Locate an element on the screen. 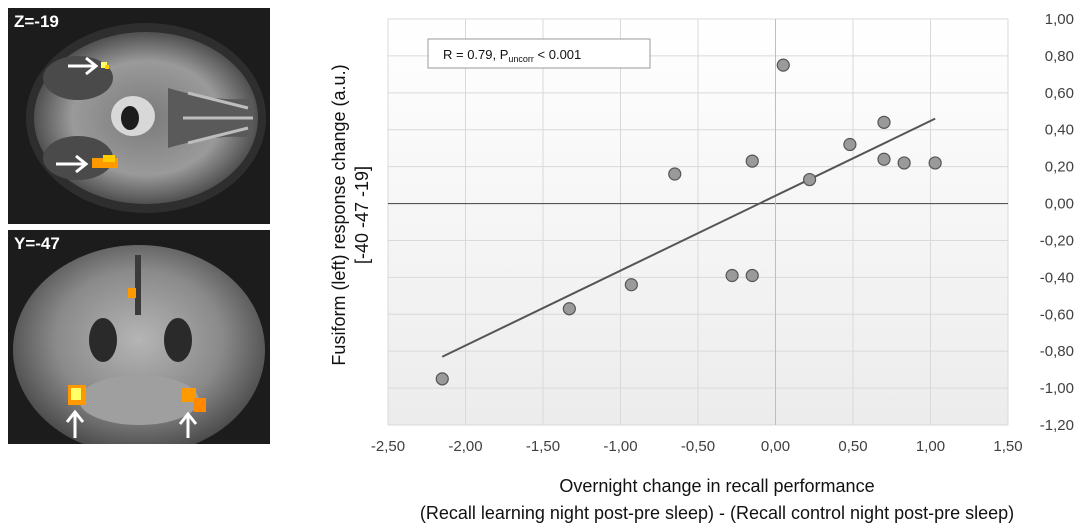 This screenshot has width=1089, height=527. stat-annotation-prefix: R = 0.79, P is located at coordinates (475, 54).